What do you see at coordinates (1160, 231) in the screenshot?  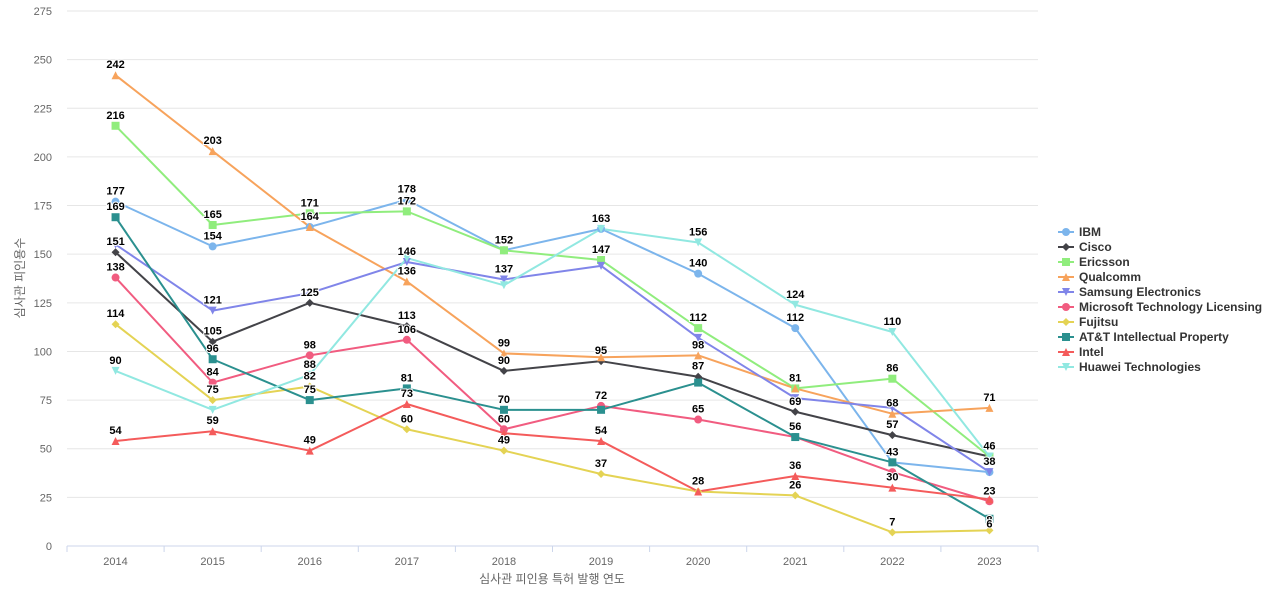 I see `legend-item: IBM` at bounding box center [1160, 231].